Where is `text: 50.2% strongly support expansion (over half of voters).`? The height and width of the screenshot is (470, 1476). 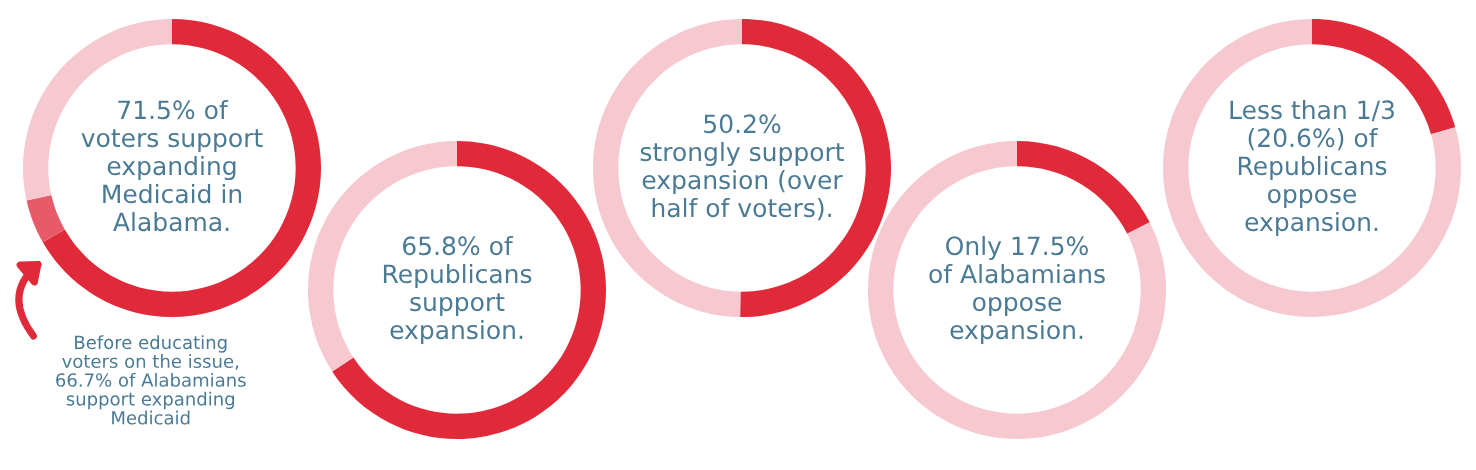 text: 50.2% strongly support expansion (over half of voters). is located at coordinates (742, 167).